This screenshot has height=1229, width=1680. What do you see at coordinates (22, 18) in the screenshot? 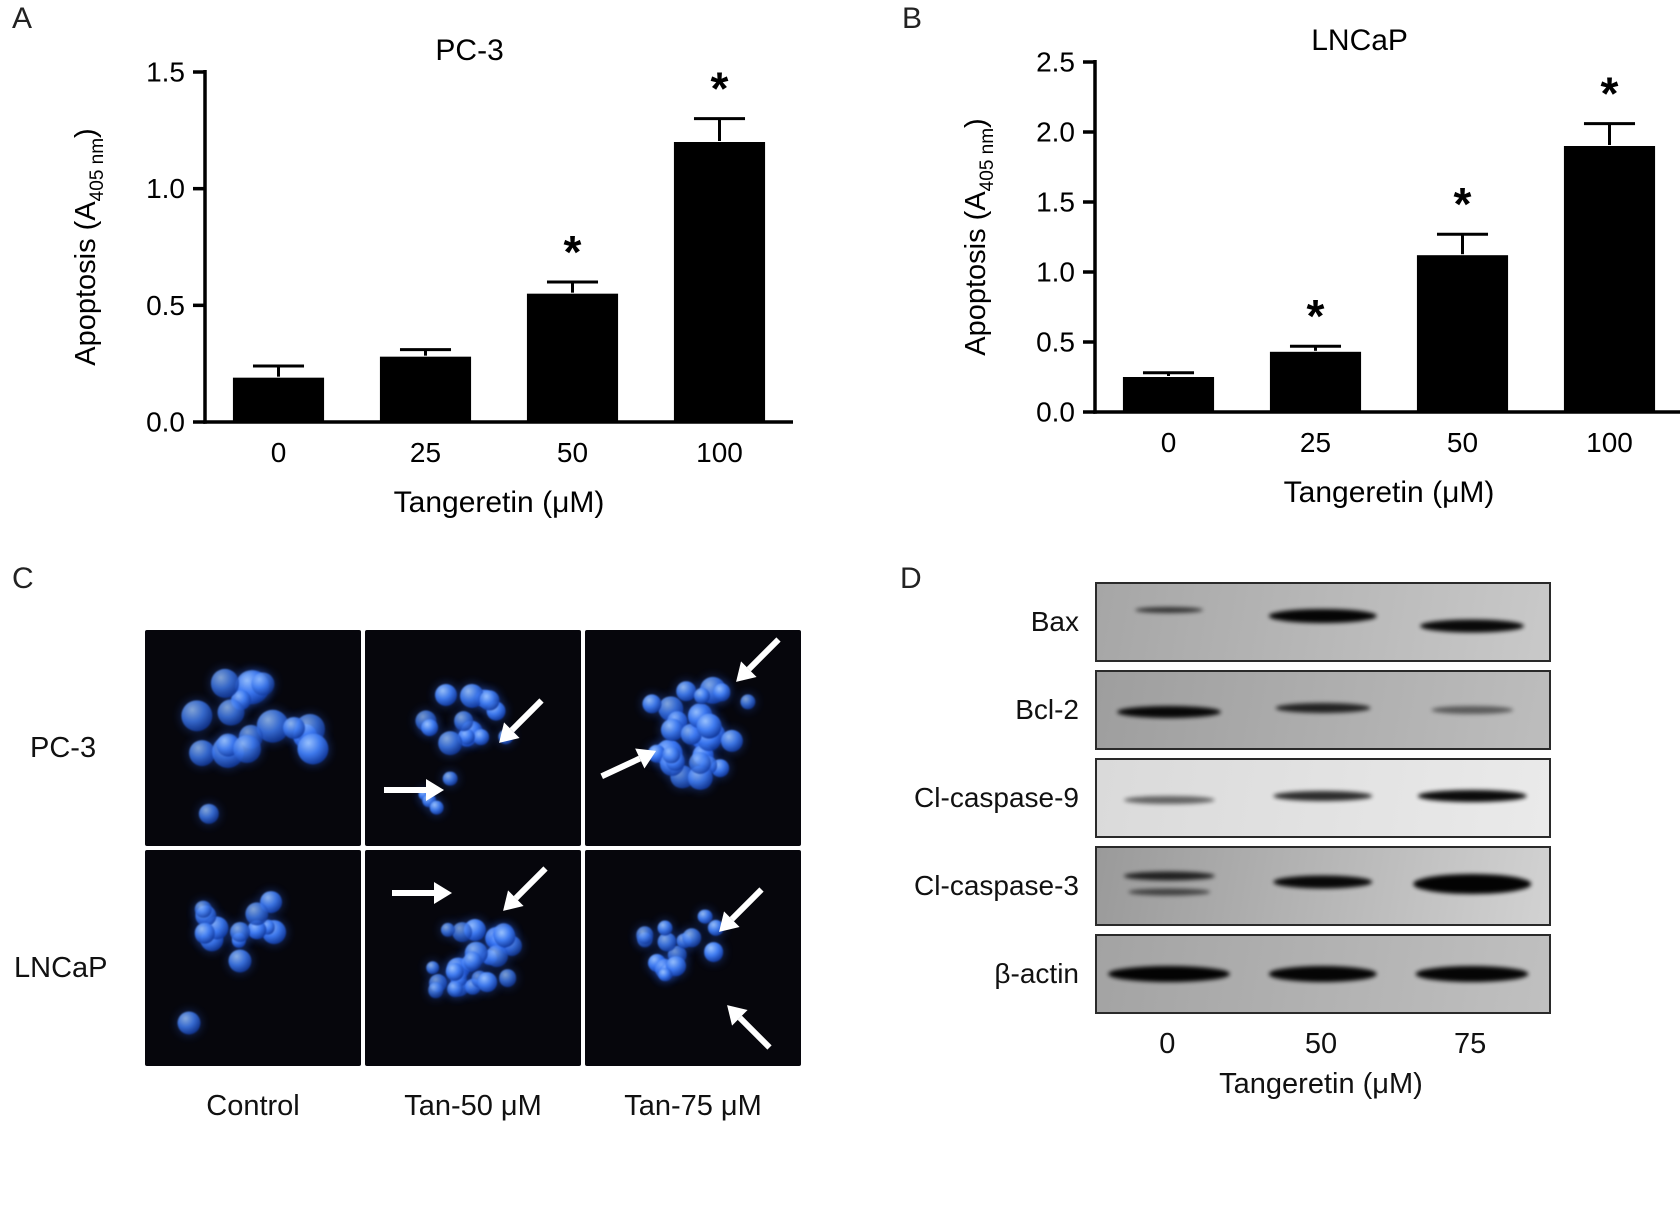
I see `panel-a-label: A` at bounding box center [22, 18].